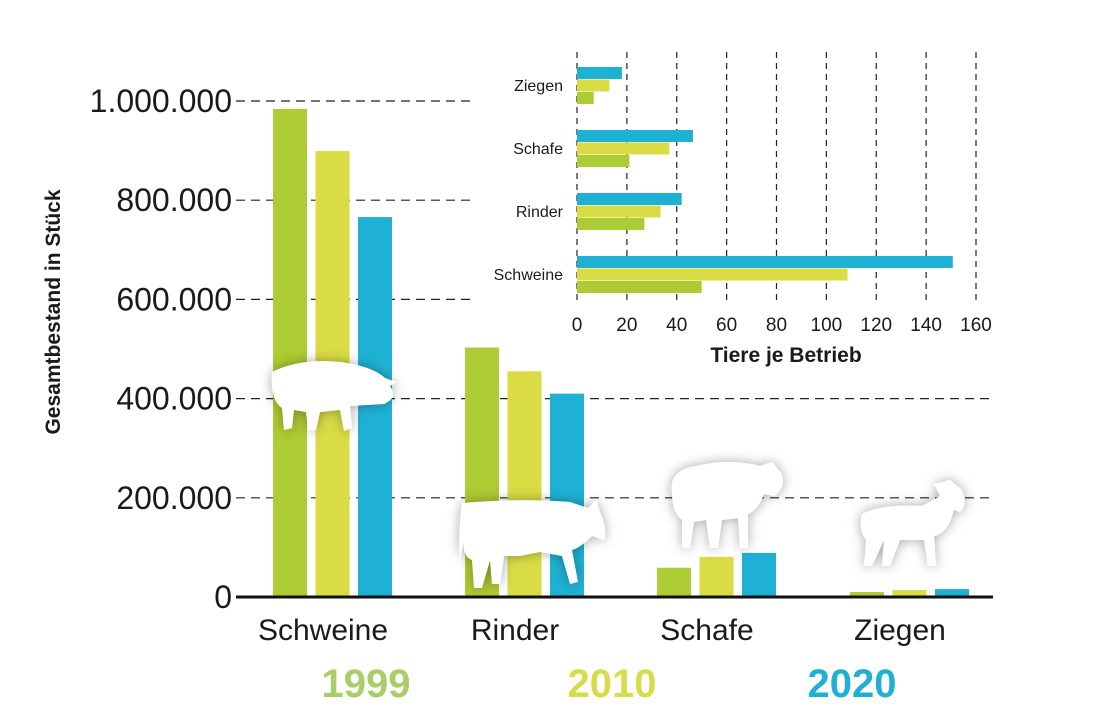  What do you see at coordinates (876, 325) in the screenshot?
I see `inset-x-tick-label: 120` at bounding box center [876, 325].